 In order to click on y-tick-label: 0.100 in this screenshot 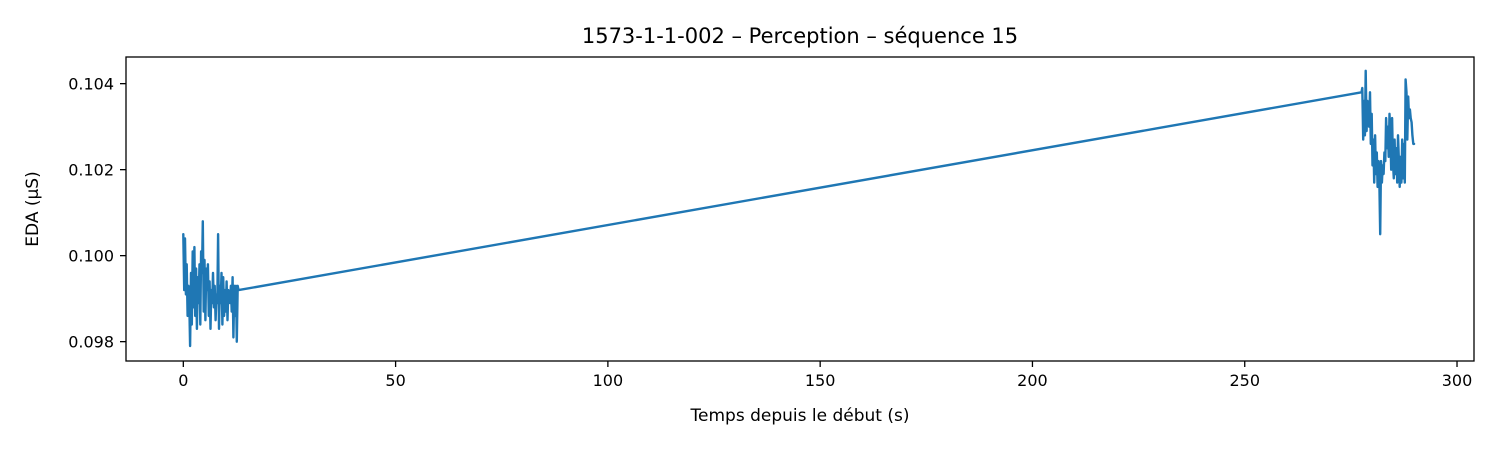, I will do `click(91, 256)`.